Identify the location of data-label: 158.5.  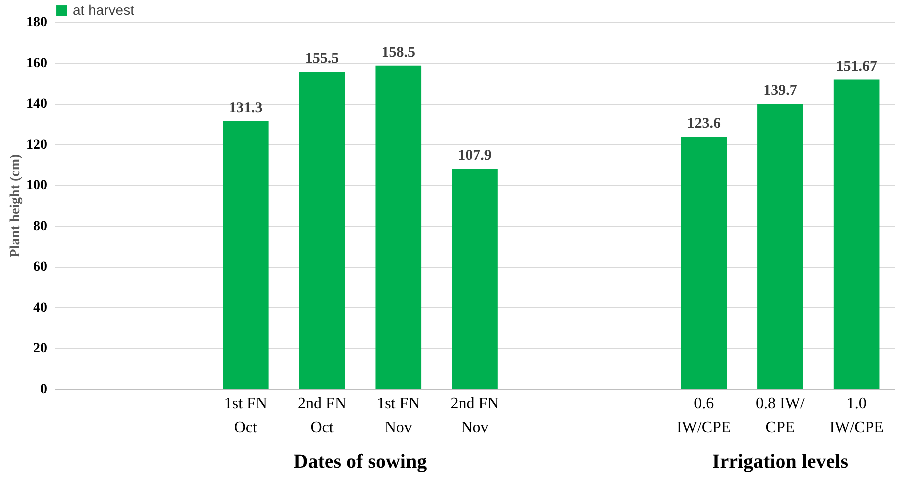
(399, 52).